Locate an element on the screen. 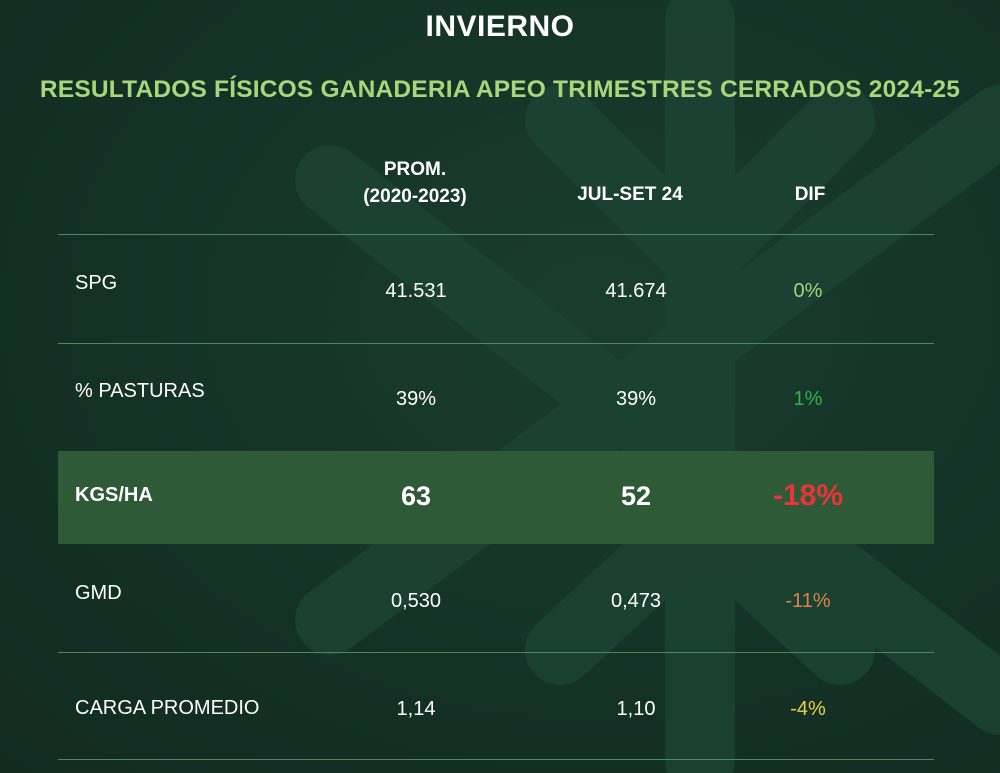 The width and height of the screenshot is (1000, 773). column-header-dif: DIF is located at coordinates (810, 194).